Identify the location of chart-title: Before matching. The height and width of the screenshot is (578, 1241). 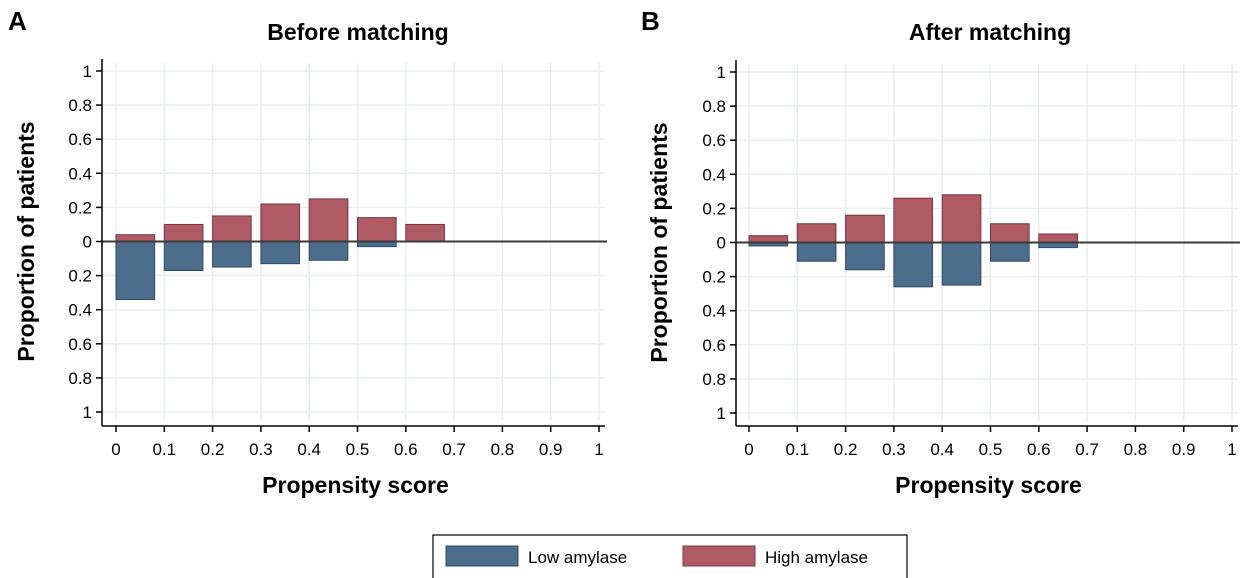
(357, 32).